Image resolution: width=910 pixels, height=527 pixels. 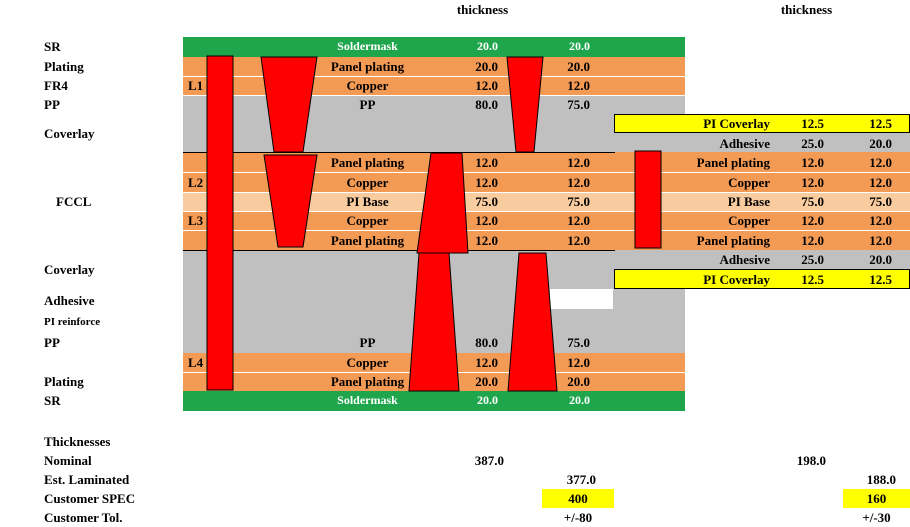 What do you see at coordinates (72, 322) in the screenshot?
I see `label-pi-reinforce: PI reinforce` at bounding box center [72, 322].